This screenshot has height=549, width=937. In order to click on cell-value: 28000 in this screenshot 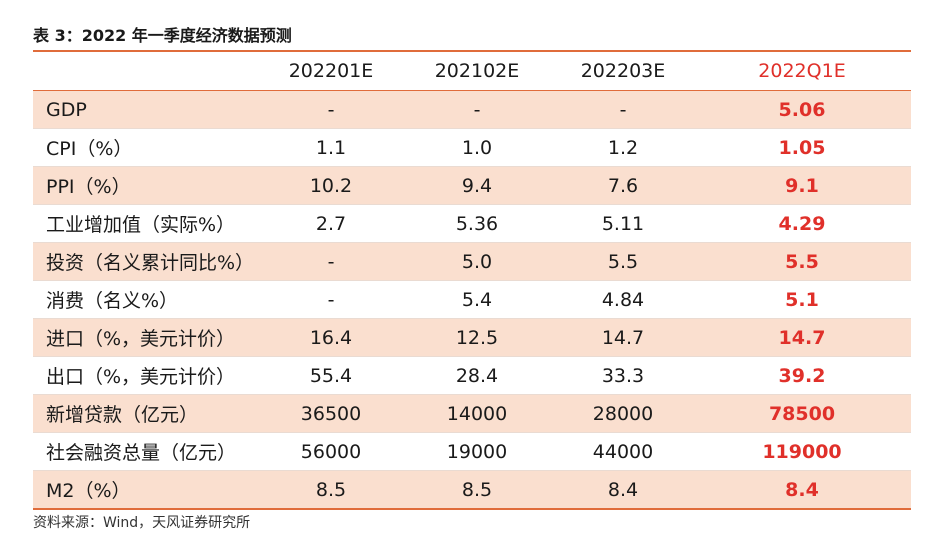, I will do `click(623, 413)`.